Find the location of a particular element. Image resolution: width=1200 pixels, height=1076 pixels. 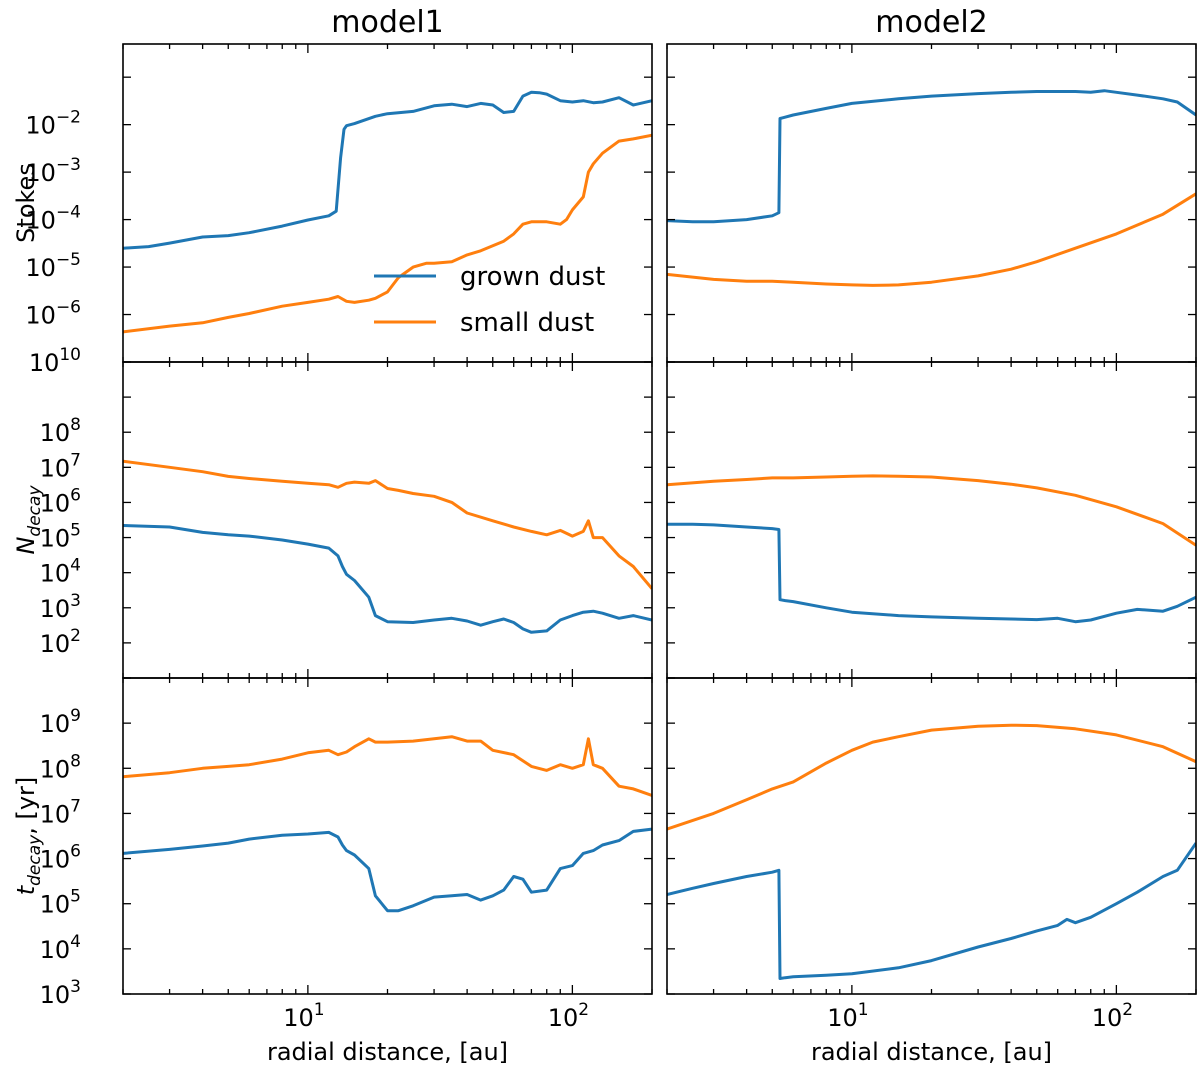

panel-model2-stokes: model2 is located at coordinates (931, 184).